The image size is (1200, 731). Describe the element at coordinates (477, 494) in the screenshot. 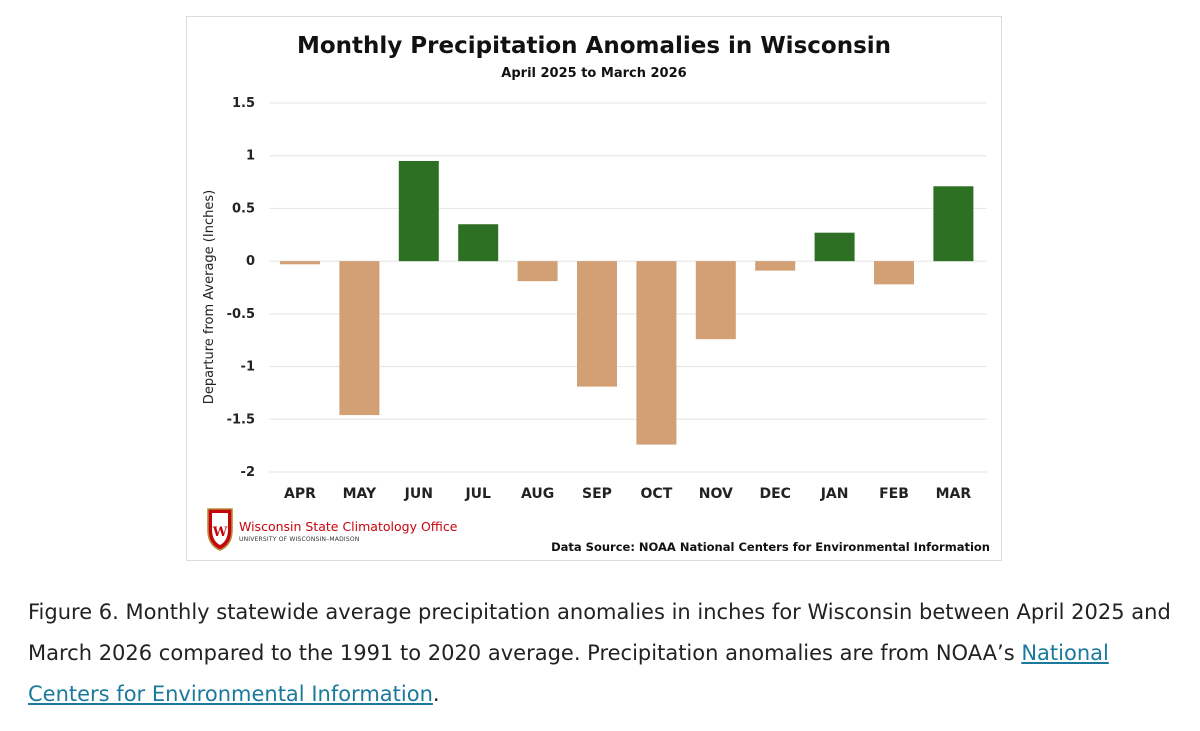

I see `x-tick-label: JUL` at that location.